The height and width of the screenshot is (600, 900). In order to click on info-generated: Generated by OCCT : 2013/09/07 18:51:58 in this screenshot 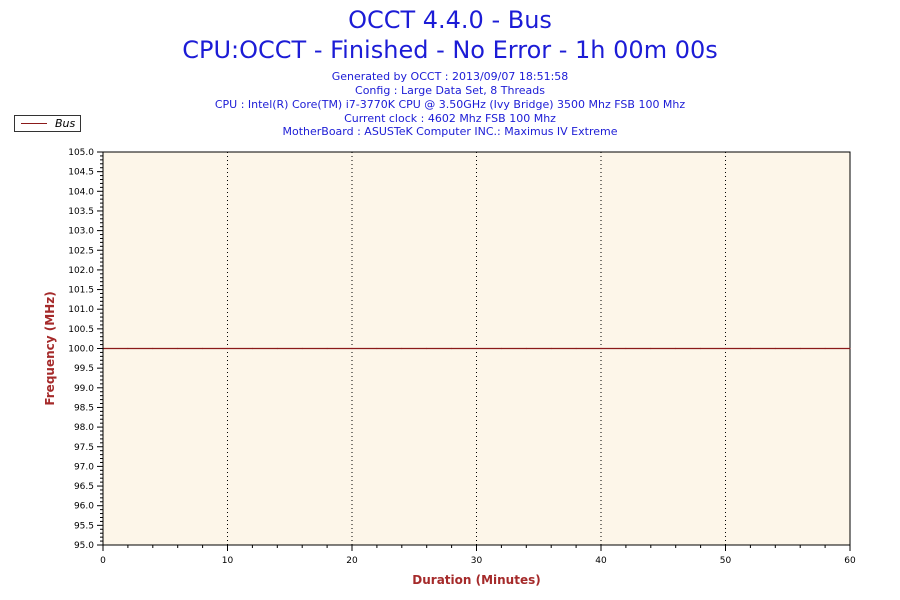, I will do `click(450, 76)`.